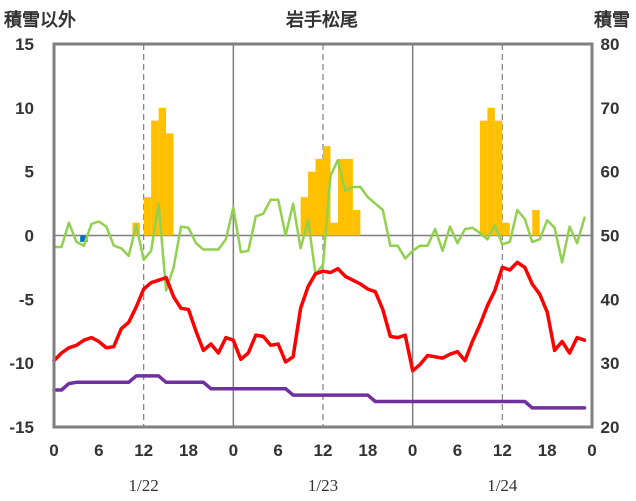 The height and width of the screenshot is (501, 636). Describe the element at coordinates (24, 108) in the screenshot. I see `left-tick-label: 10` at that location.